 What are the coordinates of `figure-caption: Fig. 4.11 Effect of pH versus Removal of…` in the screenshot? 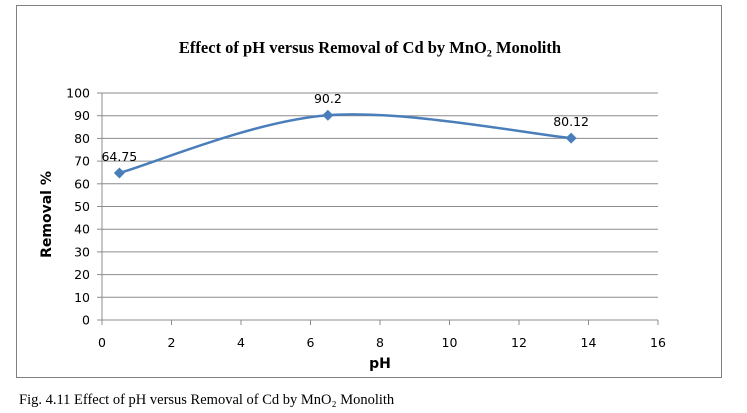 It's located at (207, 400).